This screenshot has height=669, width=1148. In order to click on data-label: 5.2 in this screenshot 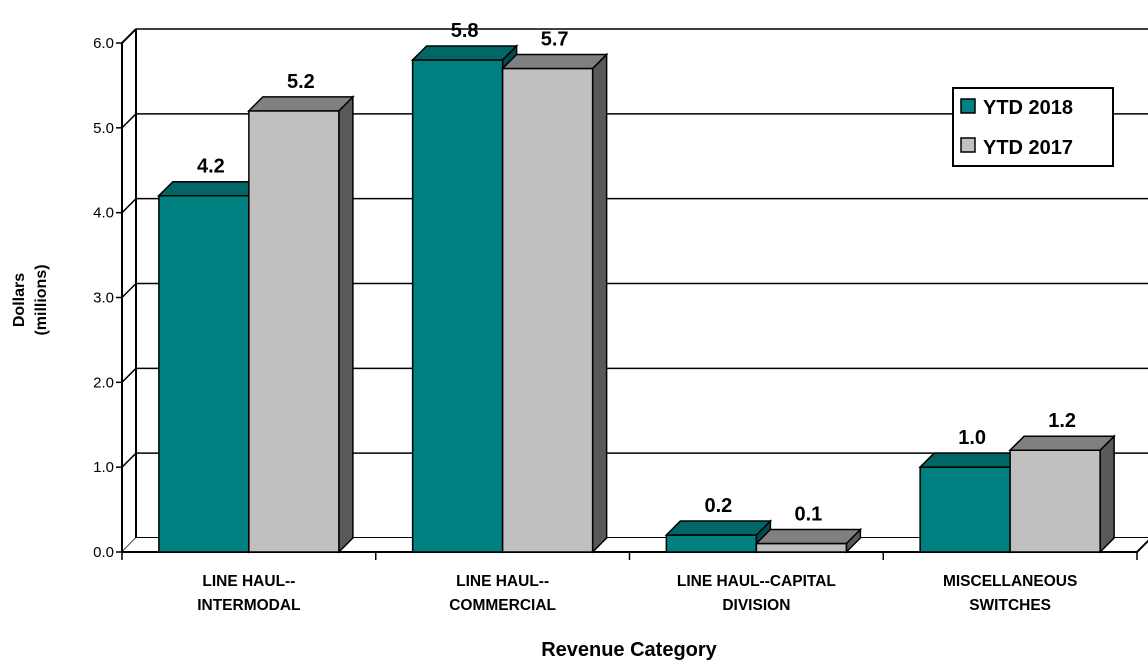, I will do `click(301, 82)`.